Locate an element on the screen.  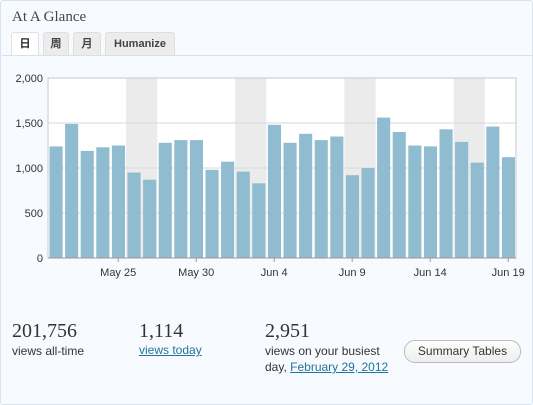
widget-title: At A Glance is located at coordinates (49, 17).